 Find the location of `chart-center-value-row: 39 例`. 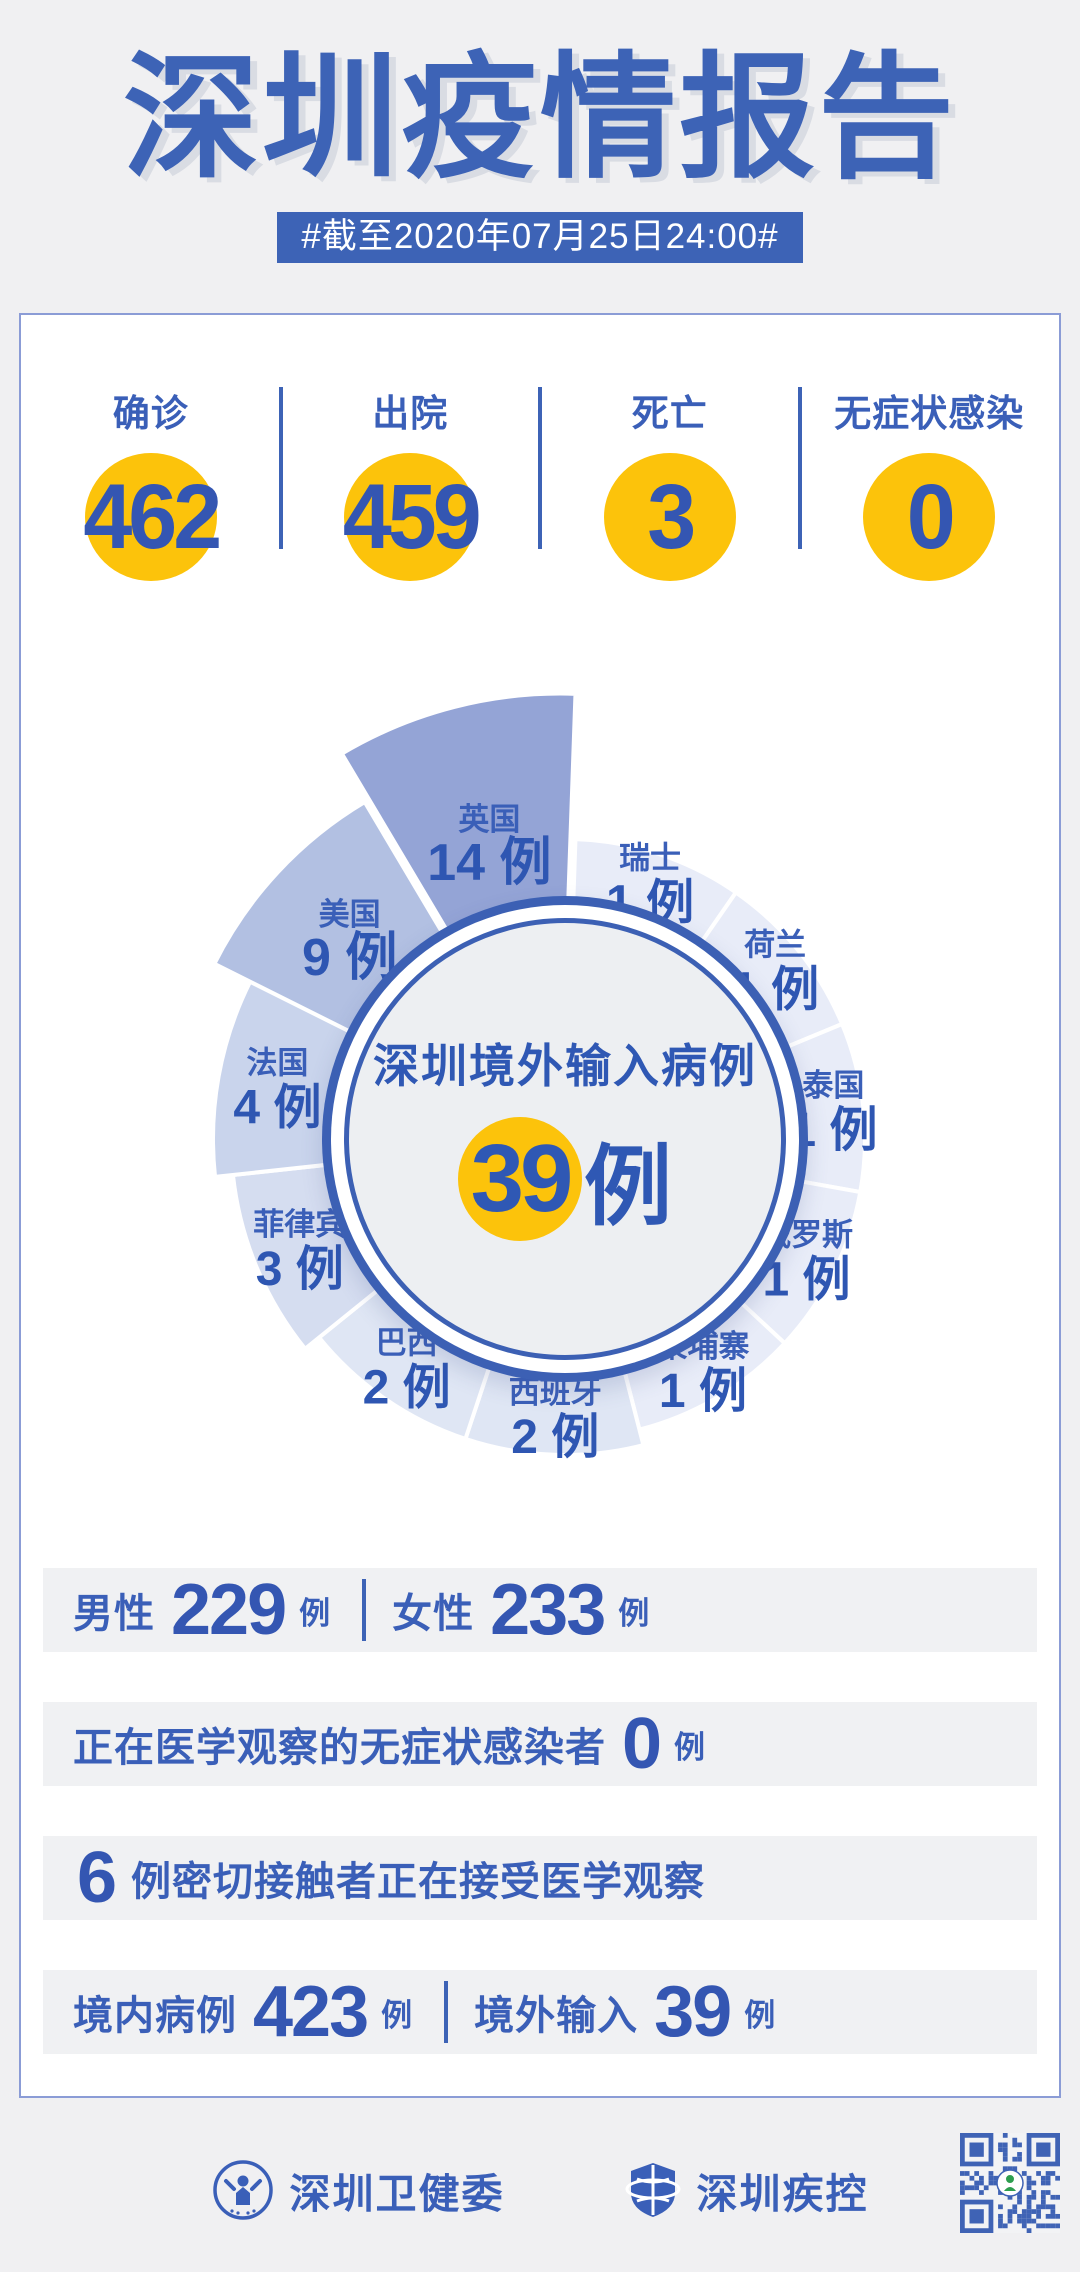

chart-center-value-row: 39 例 is located at coordinates (564, 1179).